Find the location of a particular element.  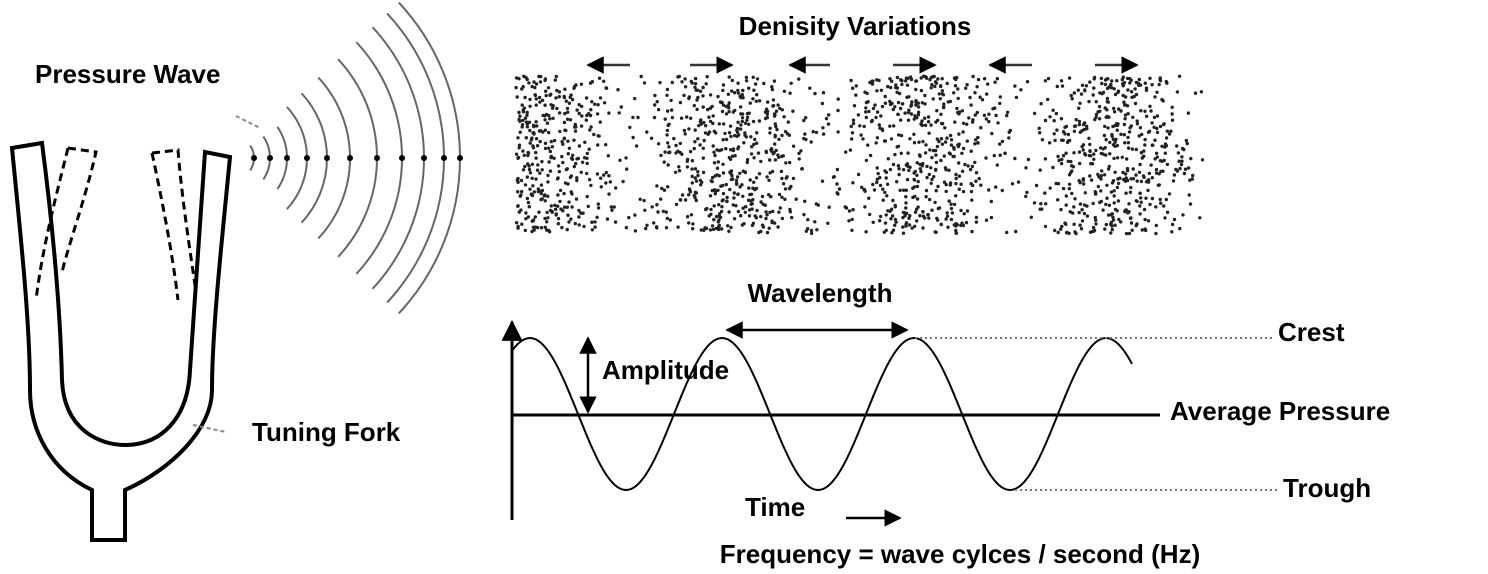

arc-dot is located at coordinates (287, 158).